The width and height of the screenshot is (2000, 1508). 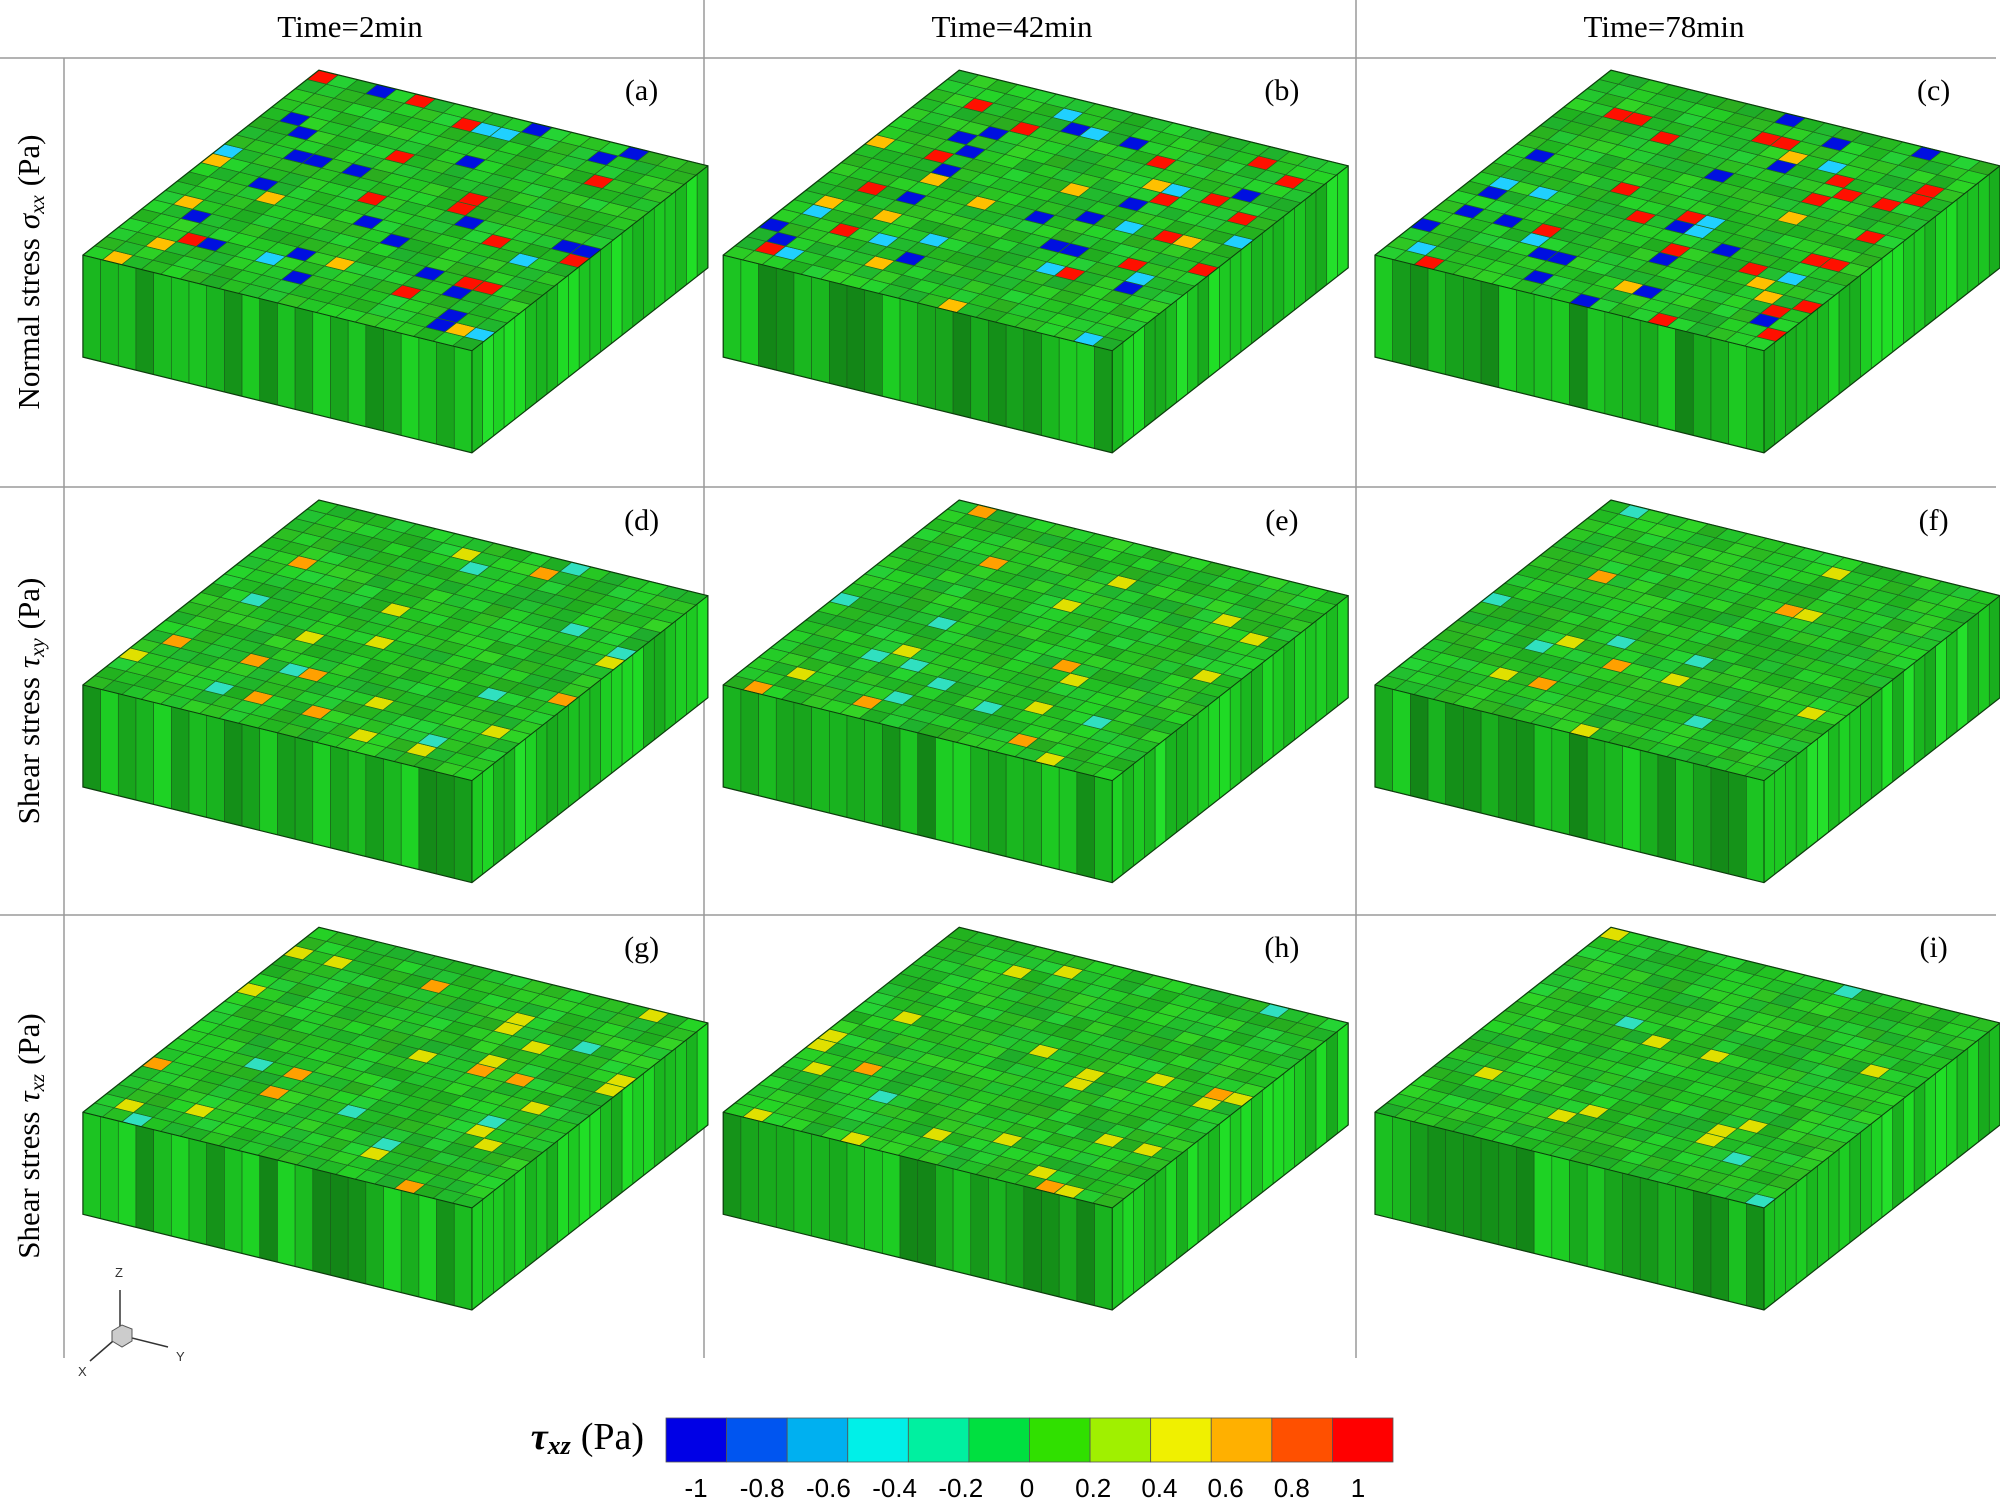 I want to click on label-text: Shear stress, so click(x=28, y=750).